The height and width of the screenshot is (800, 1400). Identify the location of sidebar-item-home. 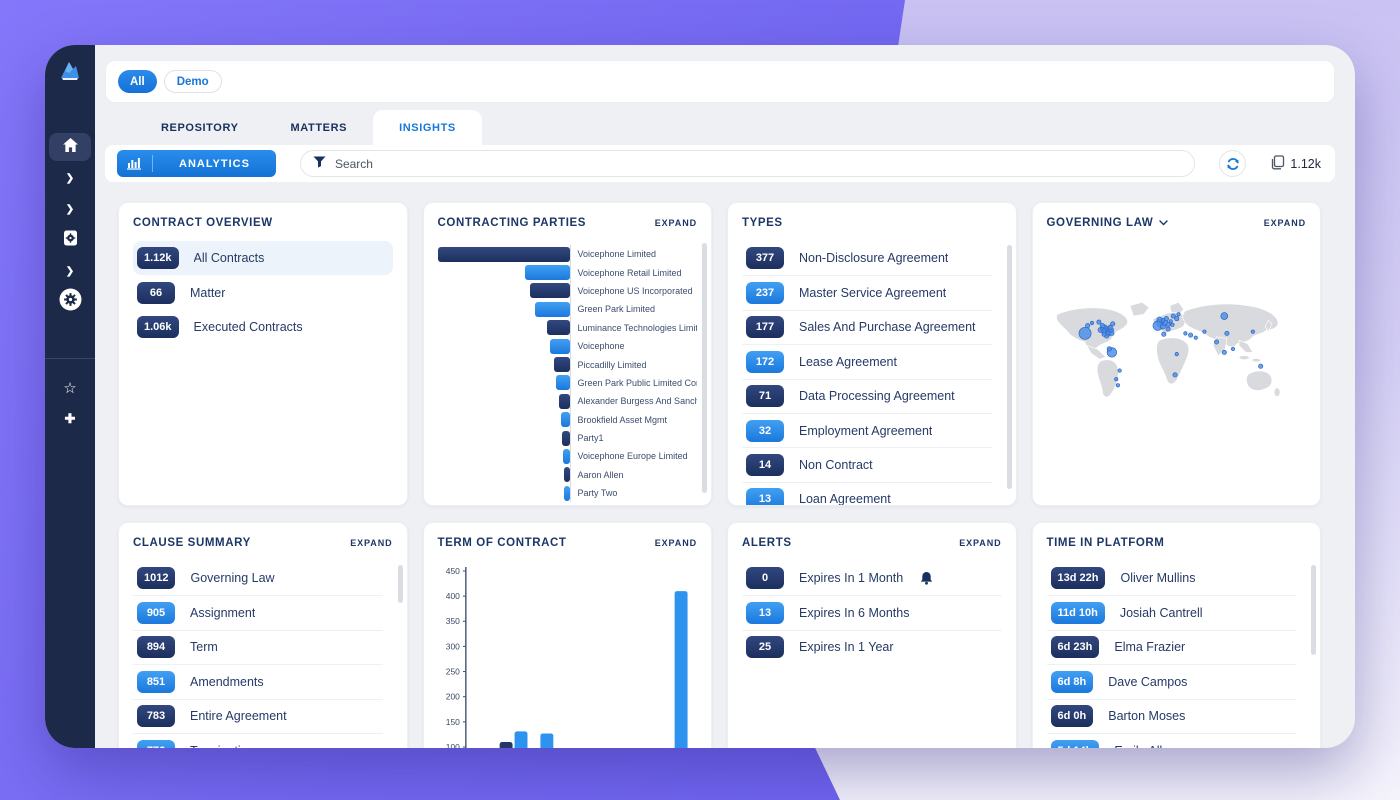
(70, 147).